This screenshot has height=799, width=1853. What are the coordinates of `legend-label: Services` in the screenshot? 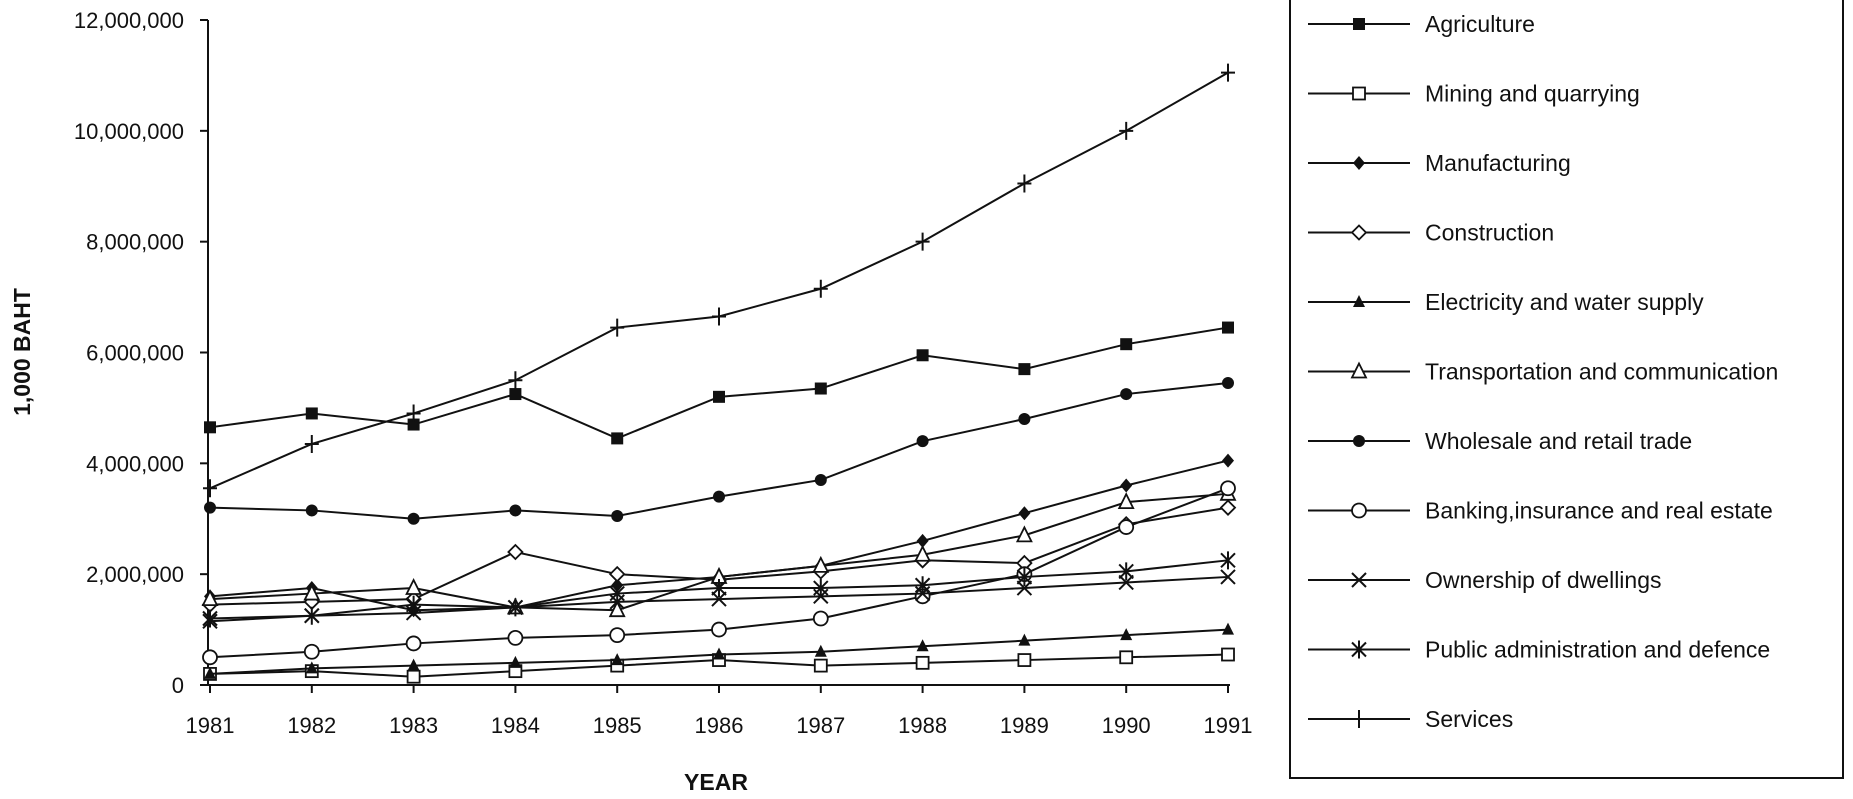 It's located at (1469, 719).